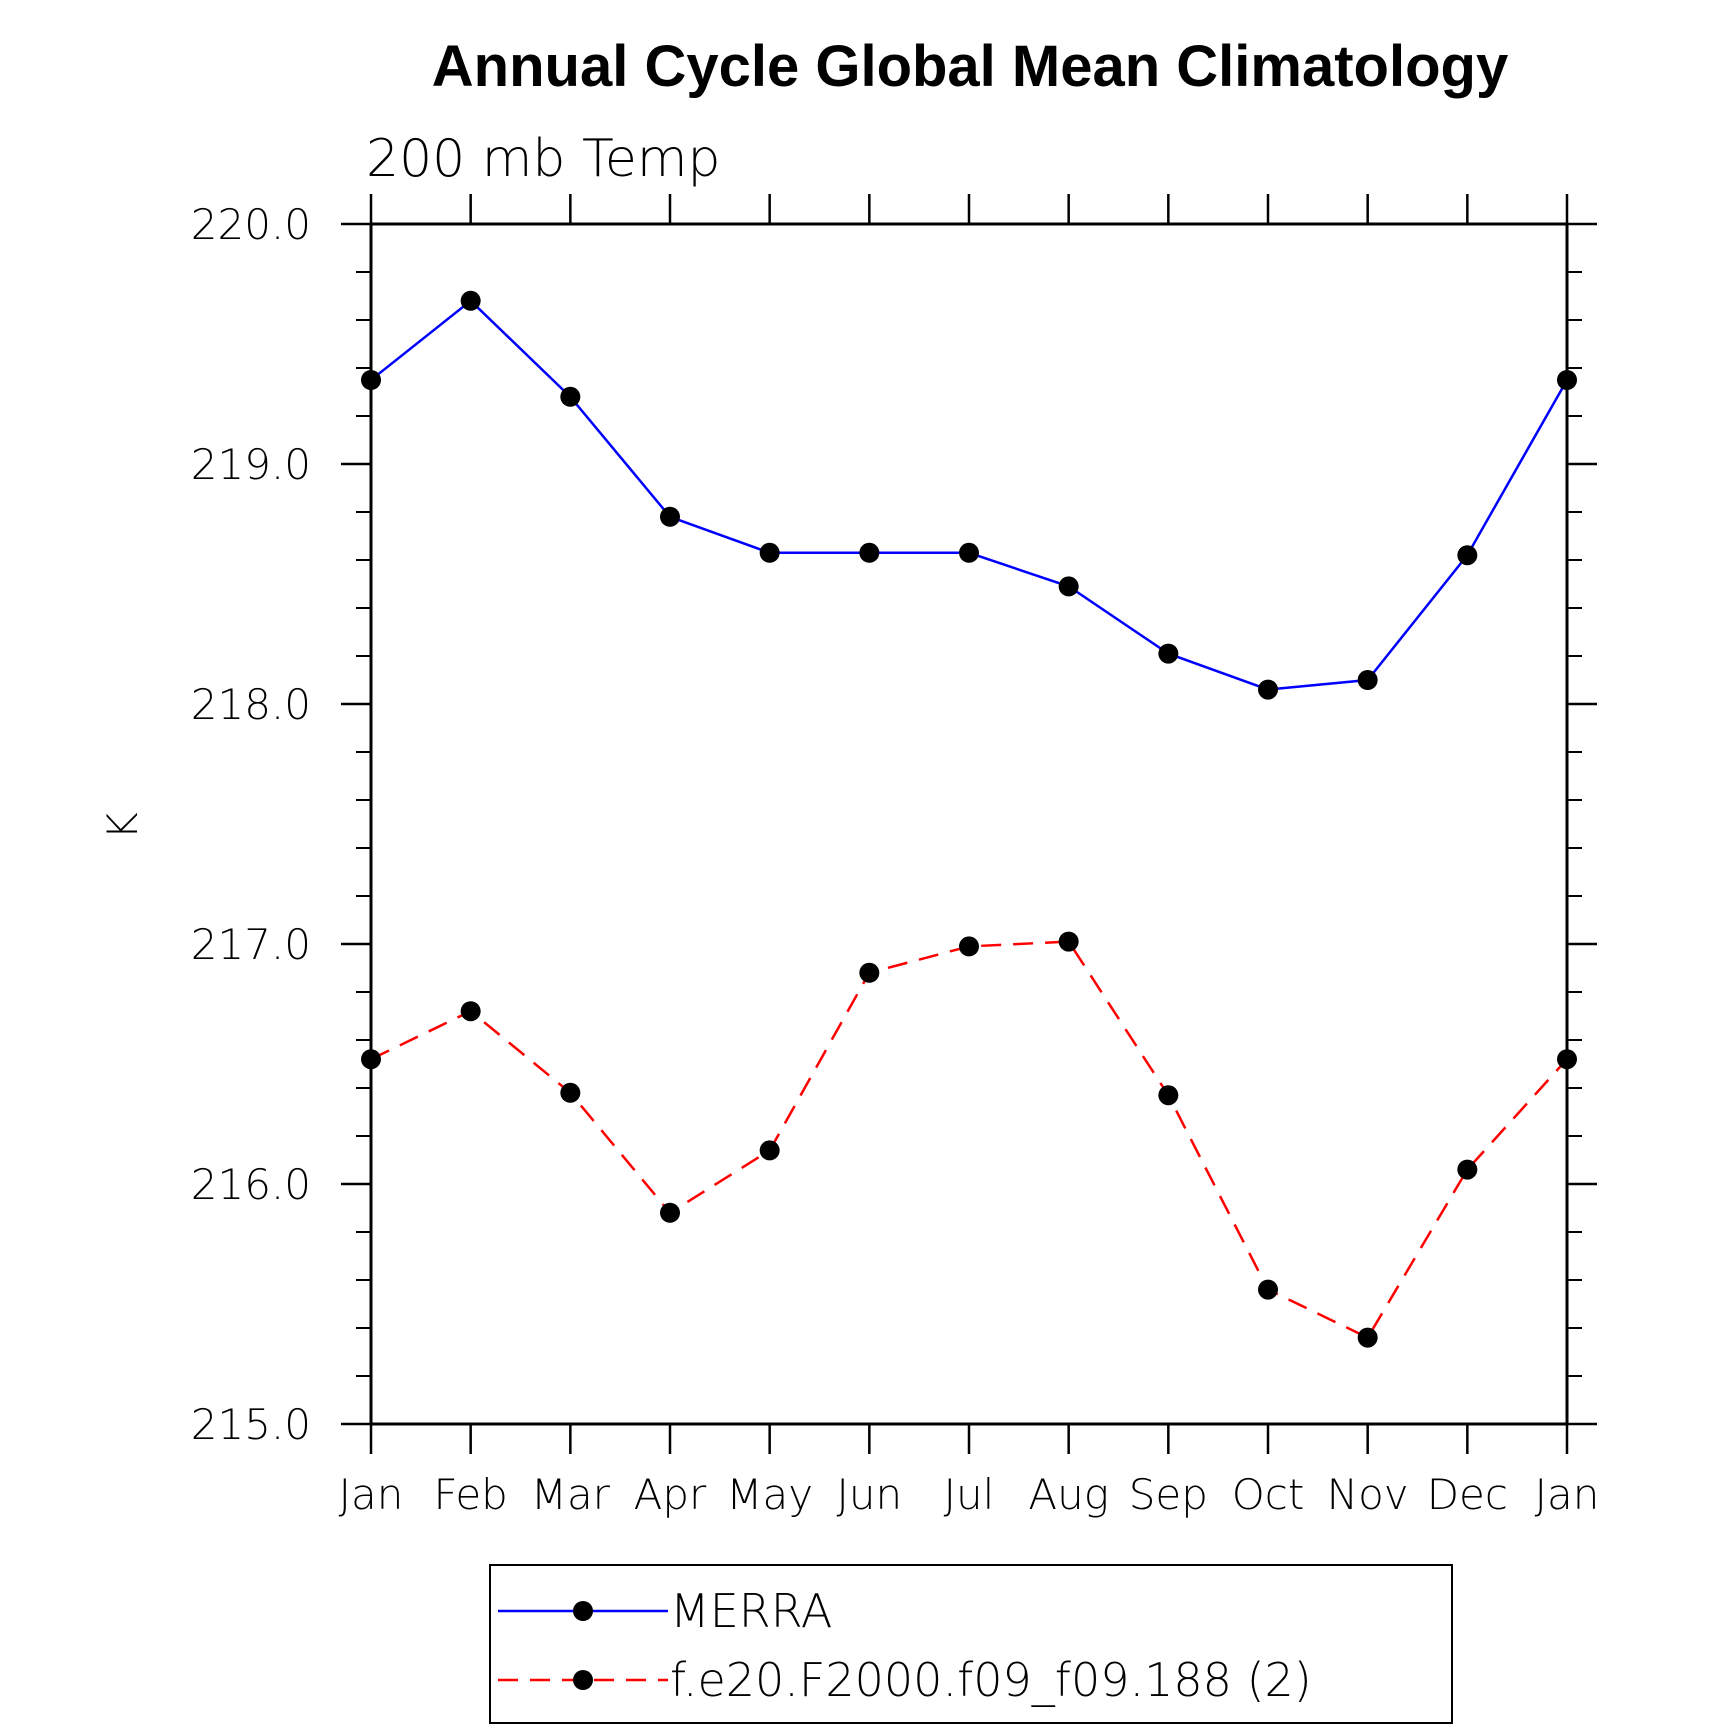 The height and width of the screenshot is (1729, 1710). I want to click on x-tick-label: Sep, so click(1168, 1494).